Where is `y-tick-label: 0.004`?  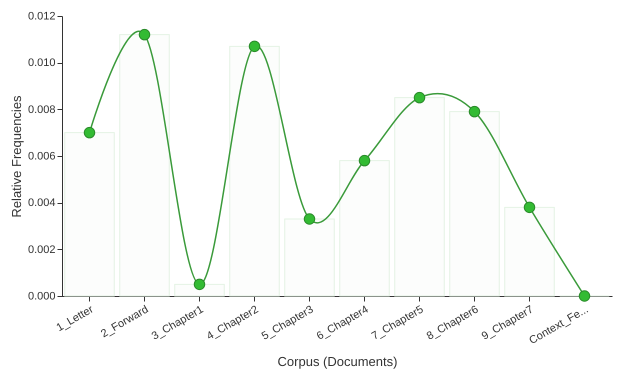 y-tick-label: 0.004 is located at coordinates (42, 203).